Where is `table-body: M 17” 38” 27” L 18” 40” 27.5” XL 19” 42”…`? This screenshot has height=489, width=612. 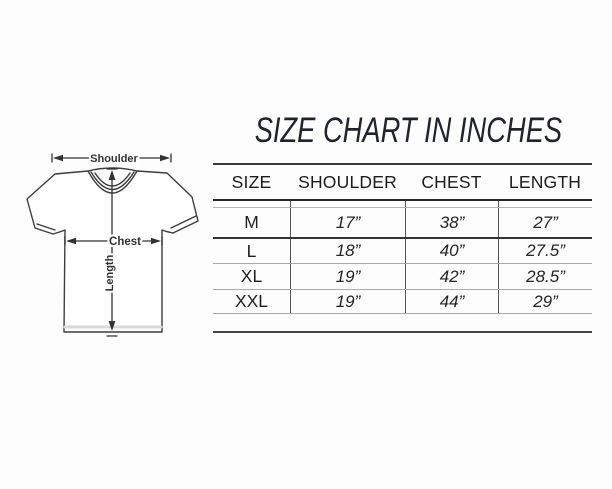 table-body: M 17” 38” 27” L 18” 40” 27.5” XL 19” 42”… is located at coordinates (402, 257).